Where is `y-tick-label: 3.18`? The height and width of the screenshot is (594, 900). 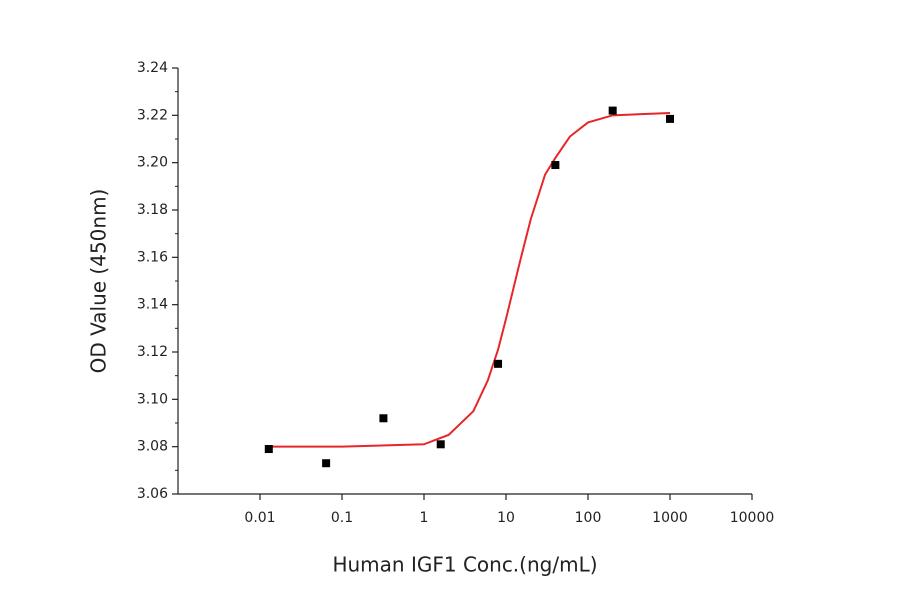 y-tick-label: 3.18 is located at coordinates (152, 210).